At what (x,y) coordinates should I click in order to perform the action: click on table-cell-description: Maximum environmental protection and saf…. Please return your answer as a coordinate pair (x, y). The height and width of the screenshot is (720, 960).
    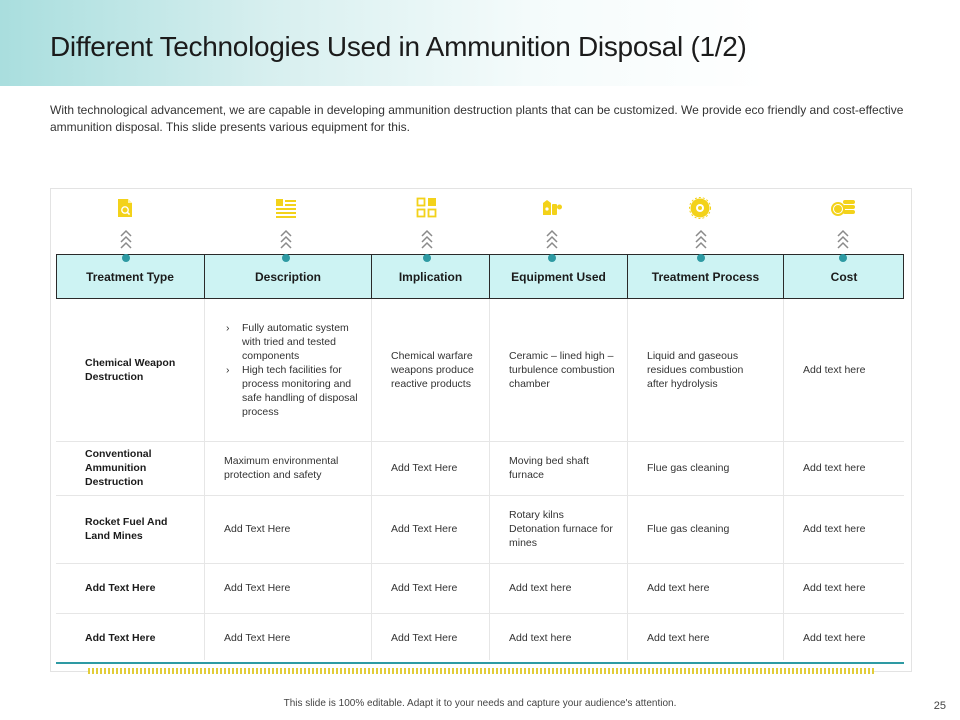
    Looking at the image, I should click on (281, 468).